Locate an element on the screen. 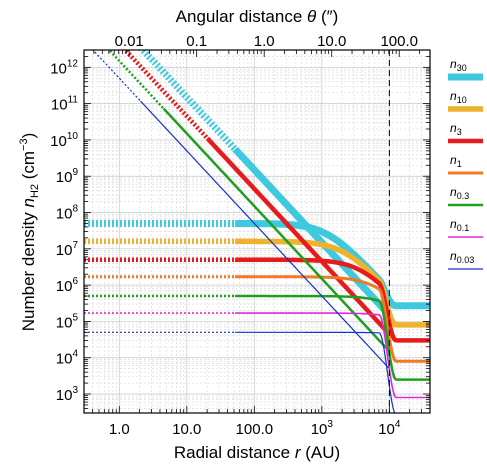  left-tick-label: 10⁹ is located at coordinates (67, 176).